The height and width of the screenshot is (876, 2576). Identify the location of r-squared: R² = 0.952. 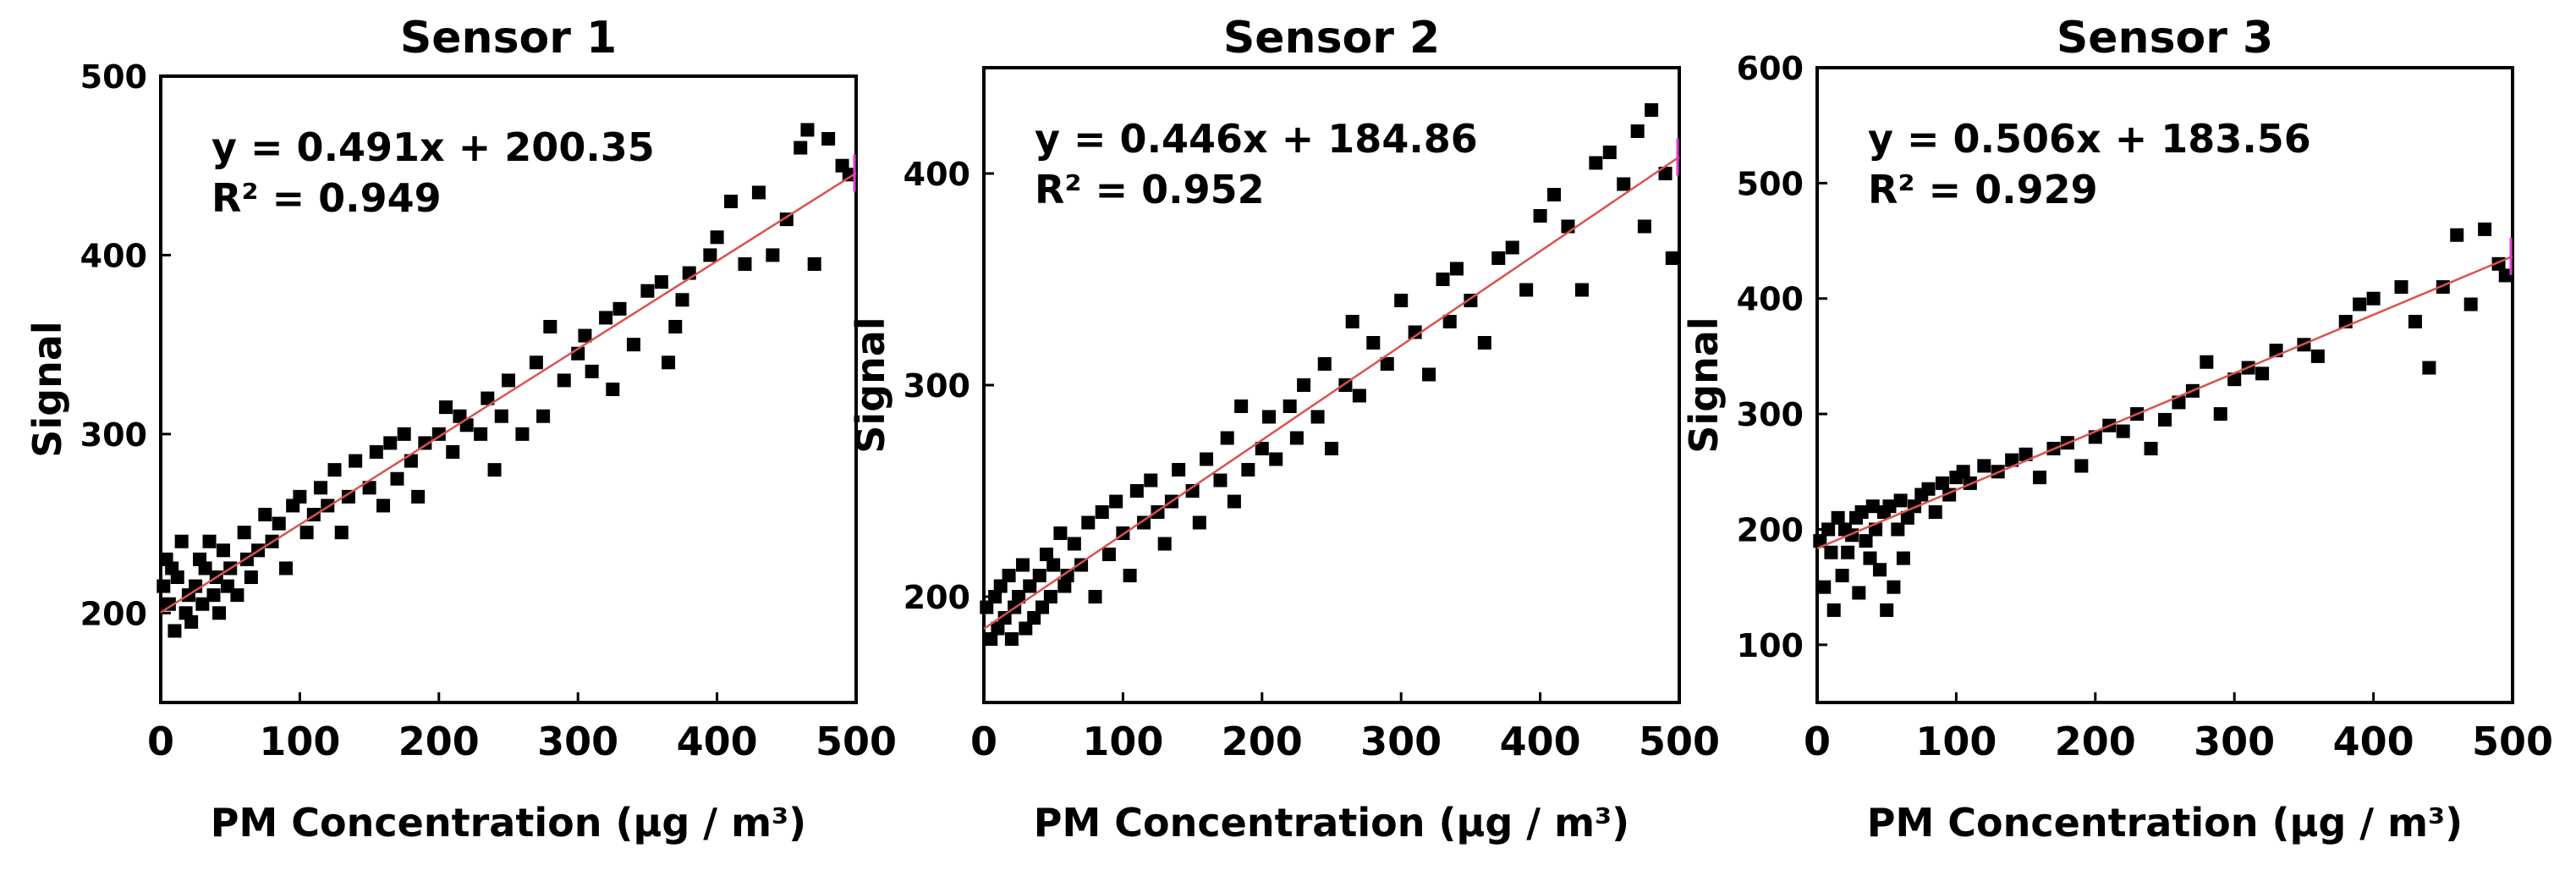
(1150, 189).